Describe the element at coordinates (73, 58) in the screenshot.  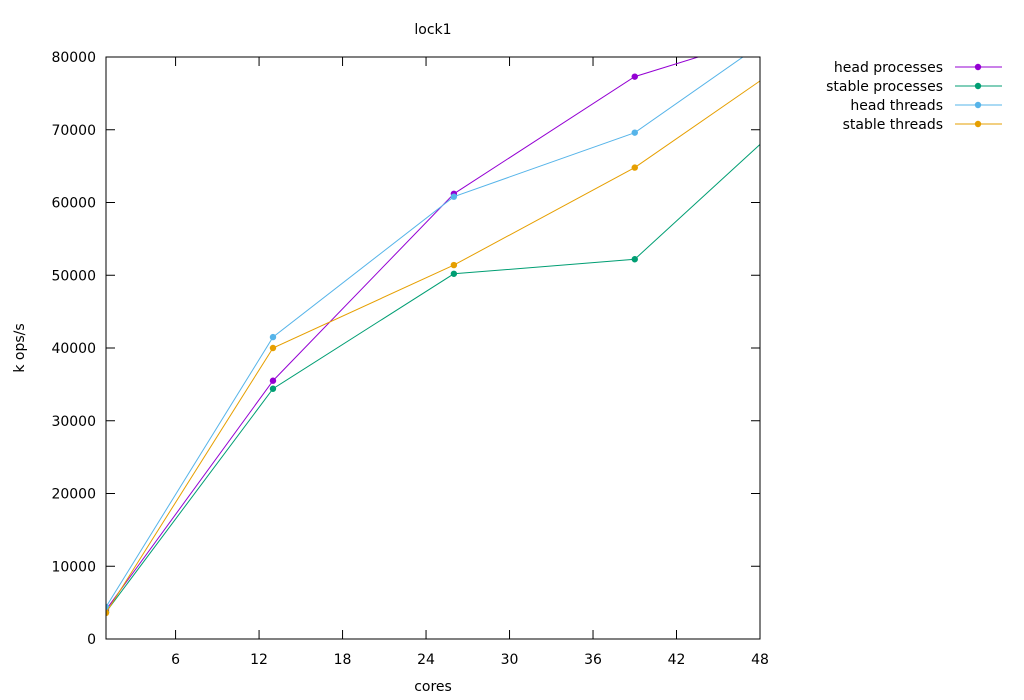
I see `y-tick-label: 80000` at that location.